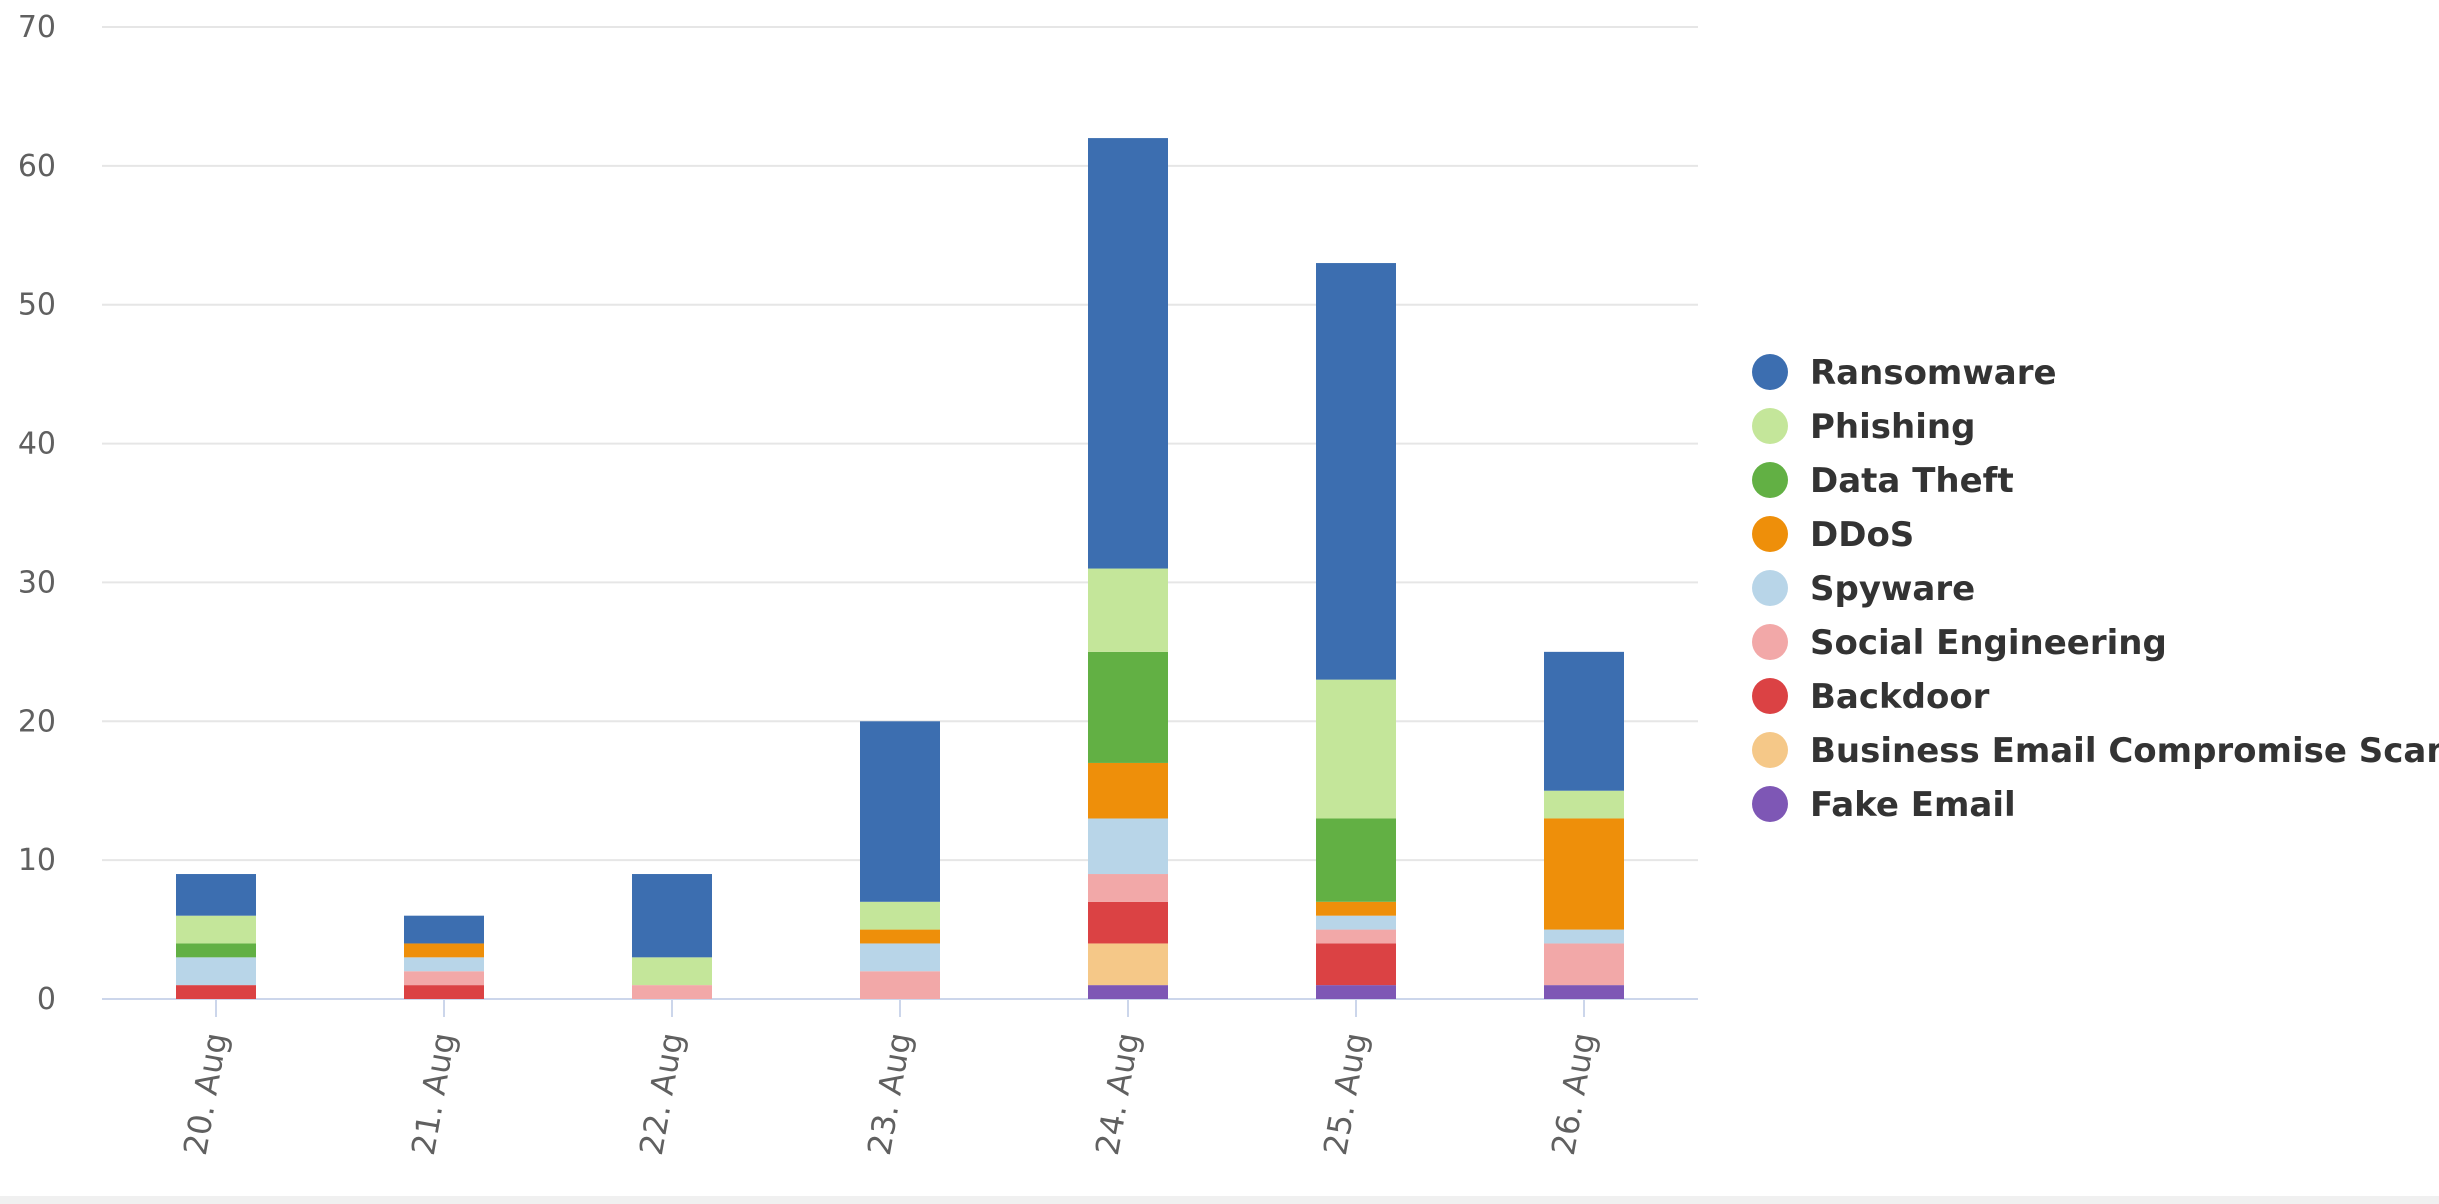 The width and height of the screenshot is (2439, 1204). I want to click on legend-label: Business Email Compromise Scam, so click(2124, 751).